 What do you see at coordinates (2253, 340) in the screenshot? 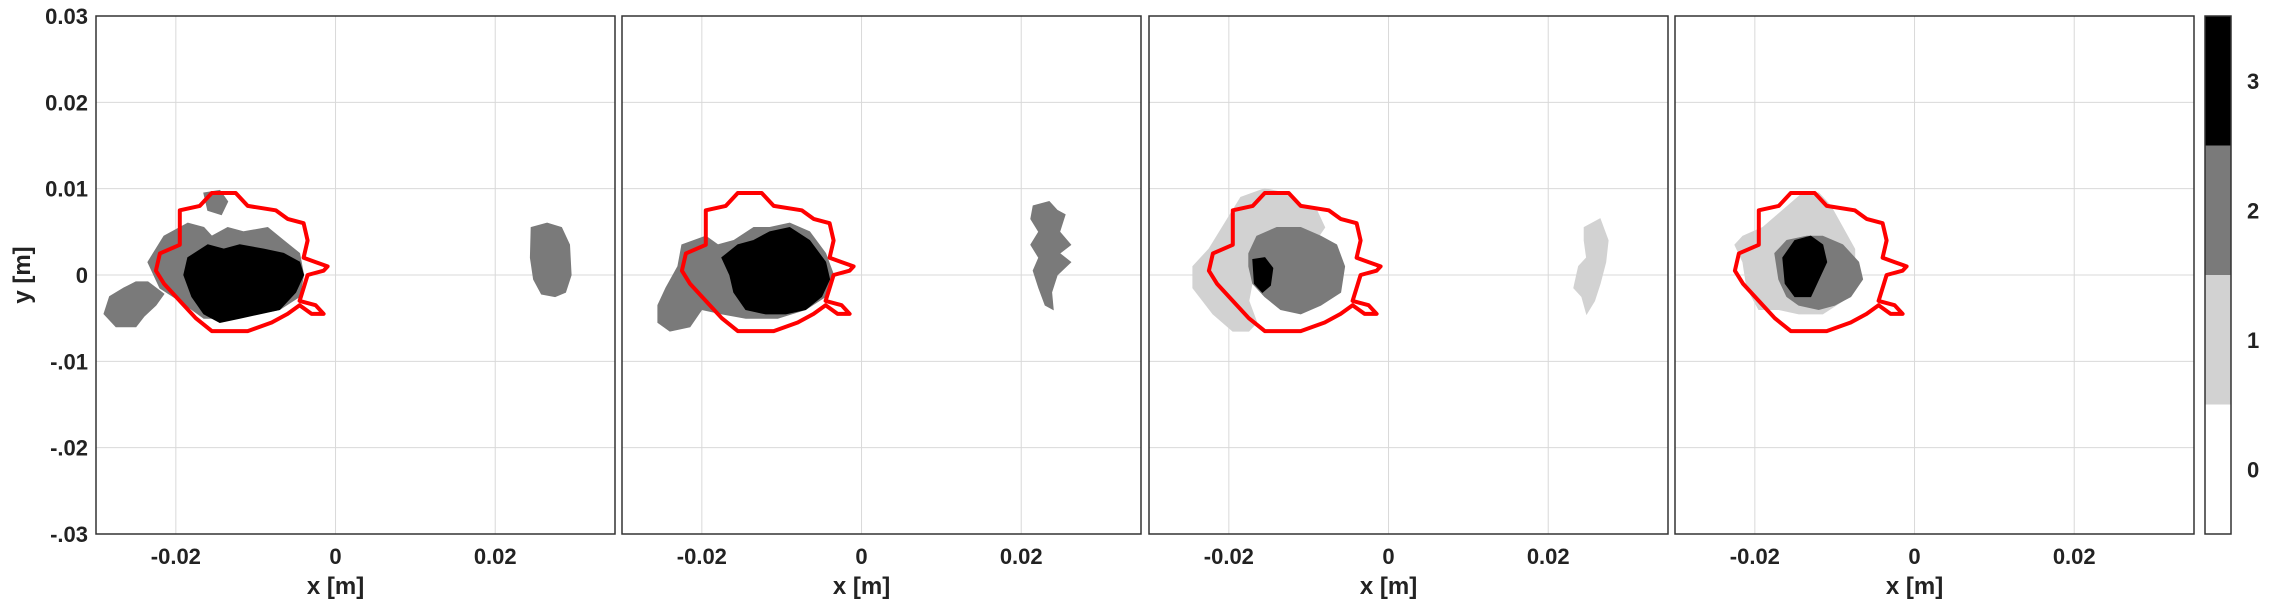
I see `colorbar-tick-label: 1` at bounding box center [2253, 340].